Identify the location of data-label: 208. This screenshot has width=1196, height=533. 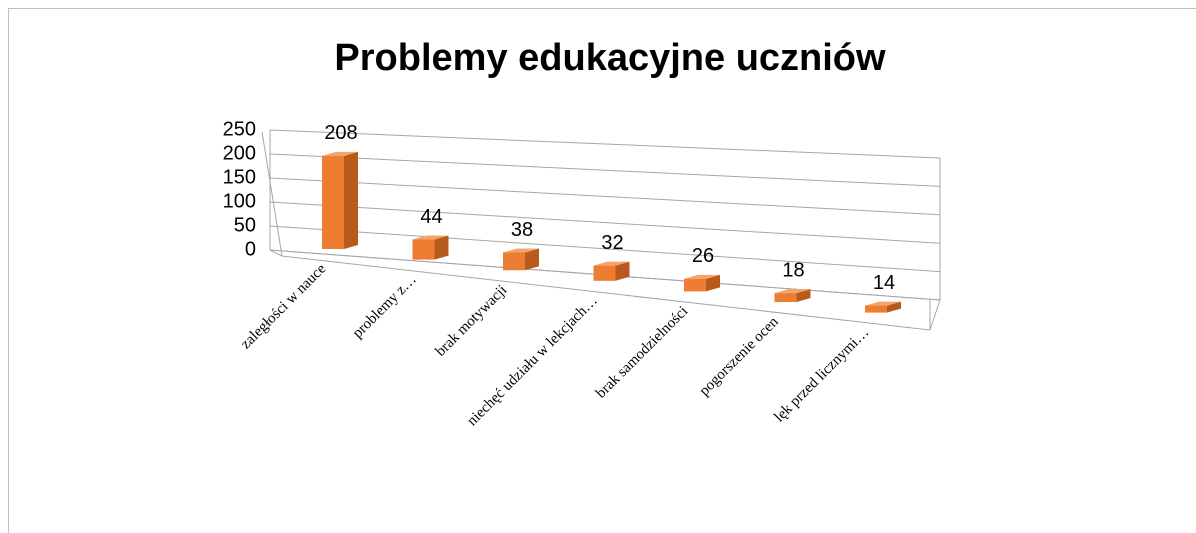
(340, 133).